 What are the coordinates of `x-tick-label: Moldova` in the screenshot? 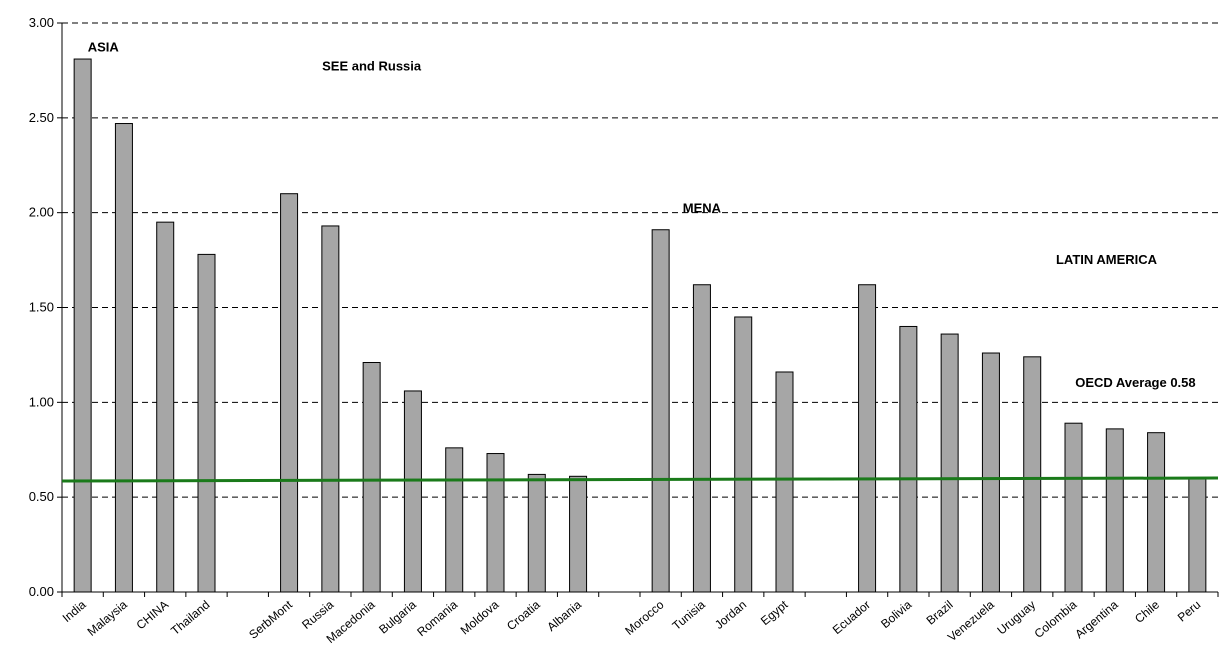 It's located at (480, 617).